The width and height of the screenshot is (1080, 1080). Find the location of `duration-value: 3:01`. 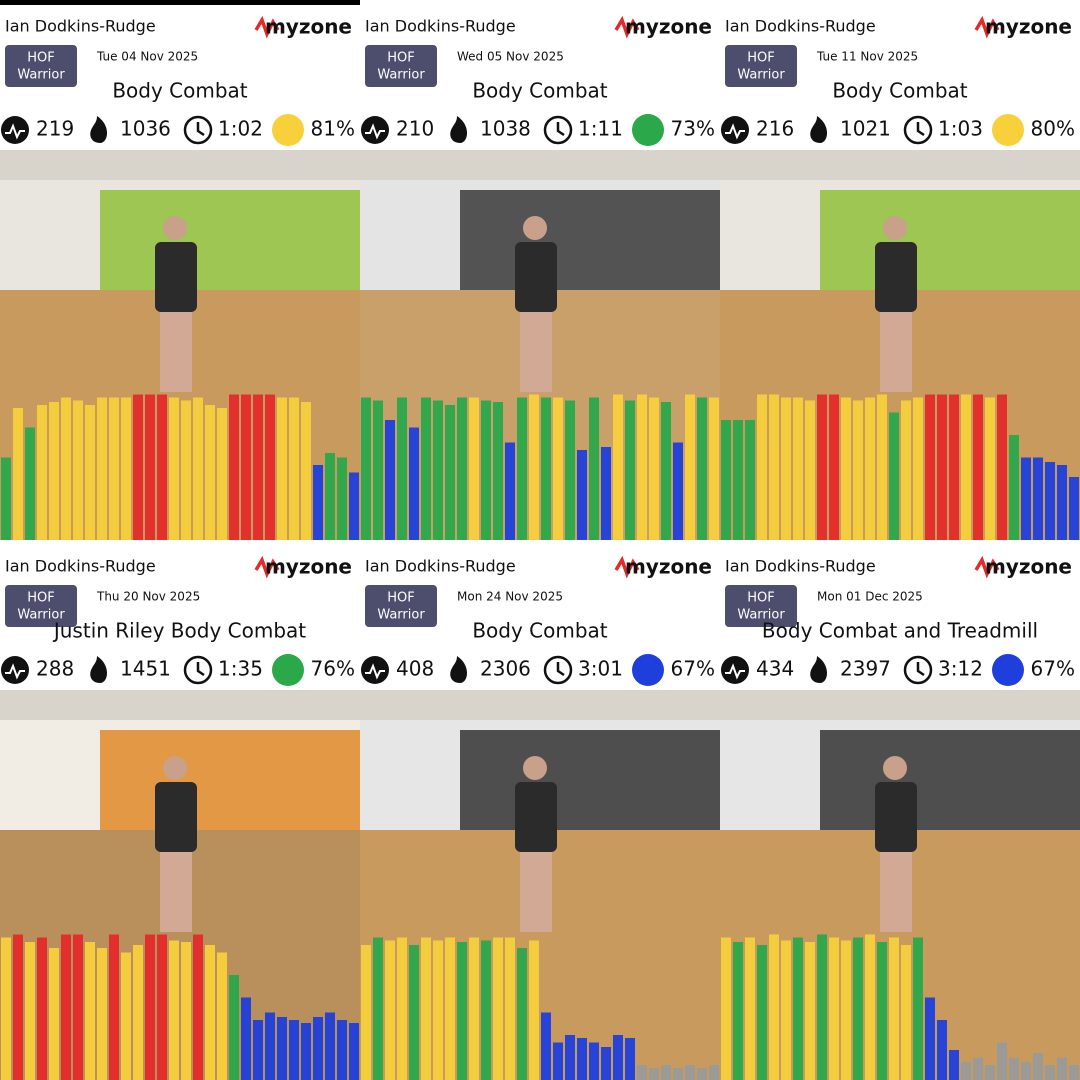

duration-value: 3:01 is located at coordinates (600, 669).